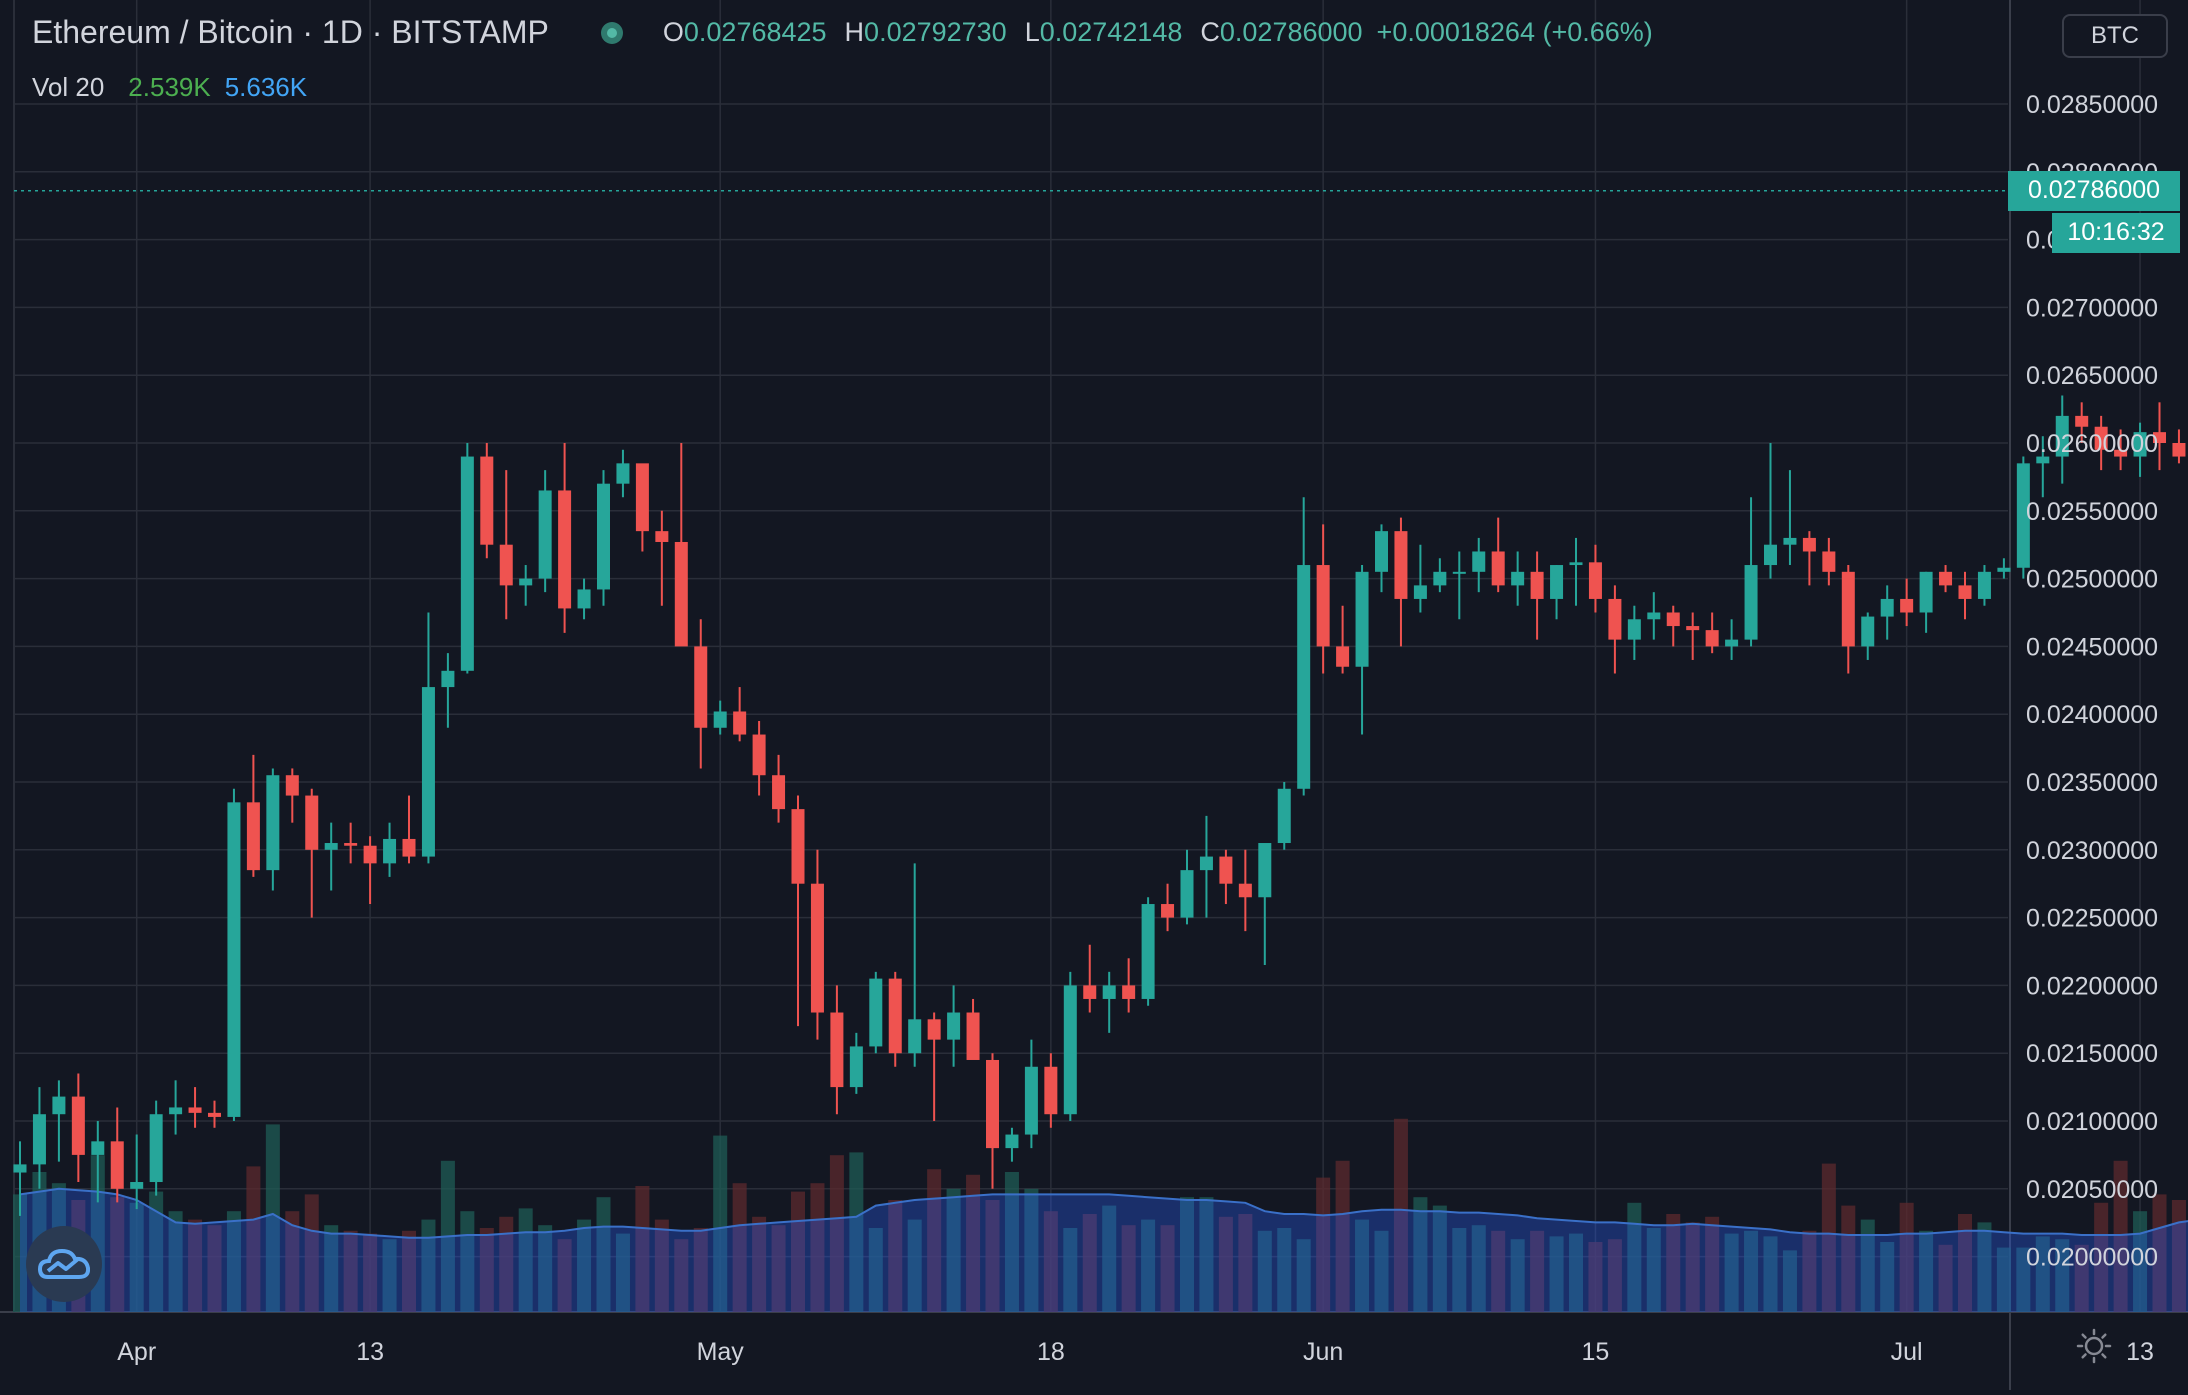 This screenshot has width=2188, height=1395. What do you see at coordinates (612, 33) in the screenshot?
I see `market-open-dot-icon` at bounding box center [612, 33].